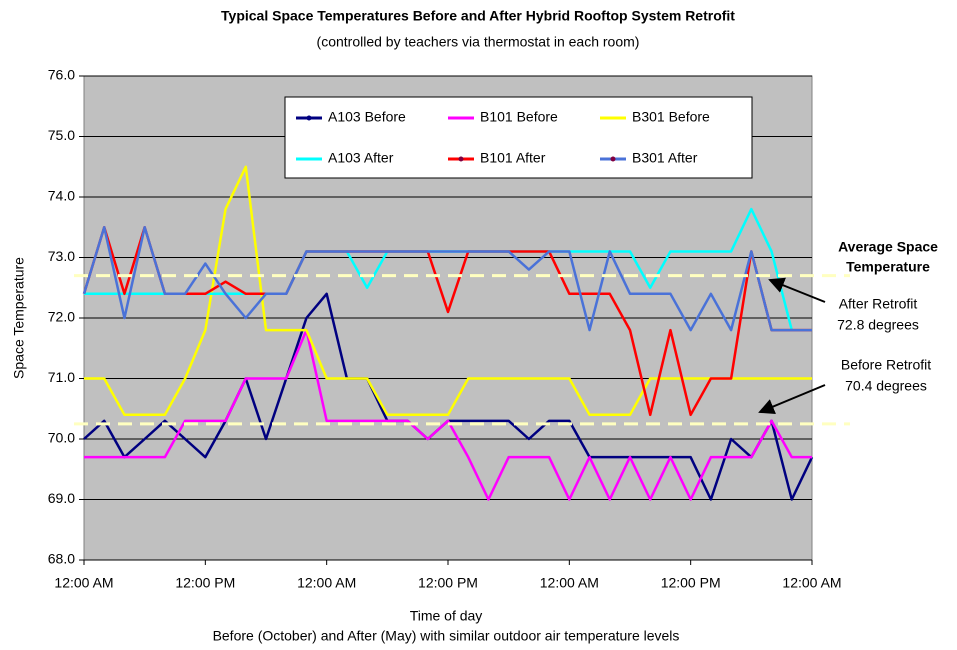 This screenshot has width=957, height=650. I want to click on y-tick-label: 73.0, so click(61, 256).